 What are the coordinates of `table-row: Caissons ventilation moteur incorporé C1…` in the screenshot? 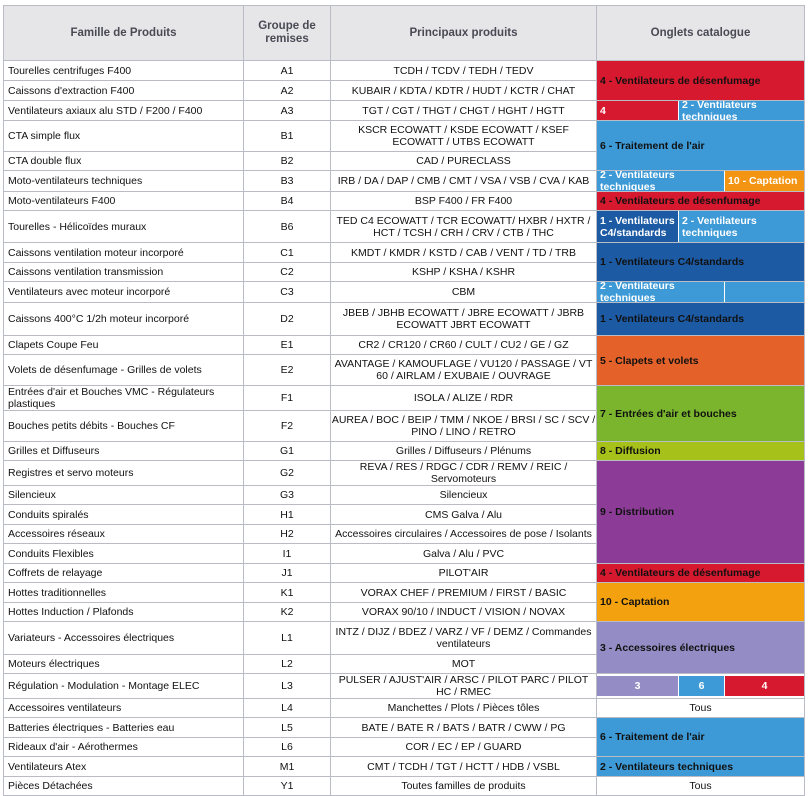 It's located at (404, 262).